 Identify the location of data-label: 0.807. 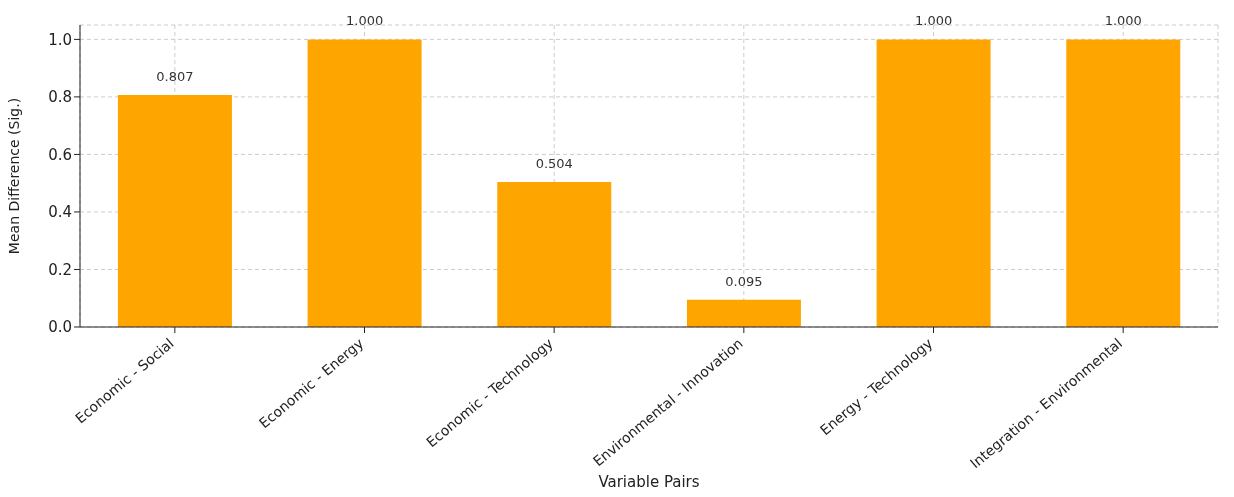
(175, 76).